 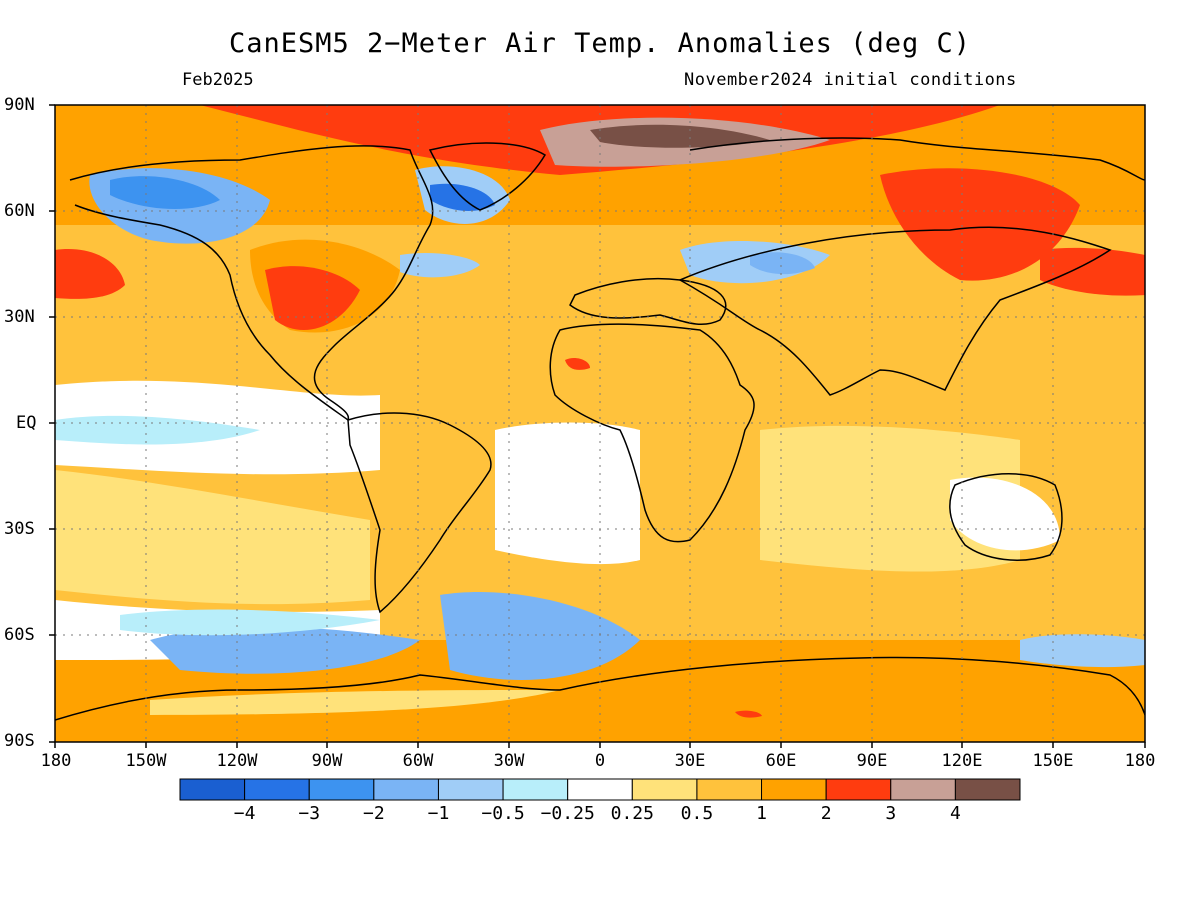 I want to click on lon-label-90e: 90E, so click(x=872, y=761).